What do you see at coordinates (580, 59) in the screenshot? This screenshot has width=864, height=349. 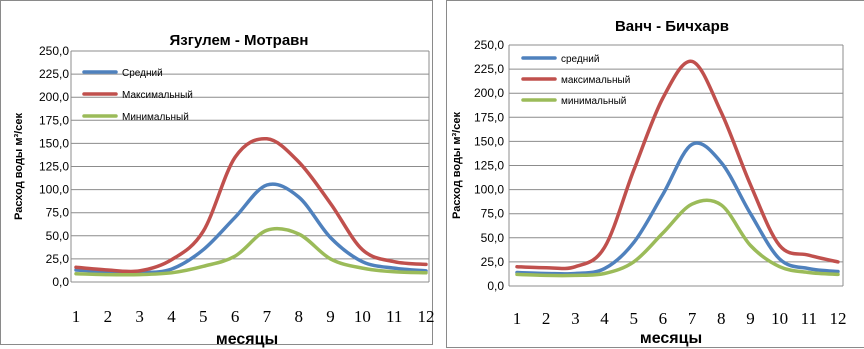 I see `legend-label: средний` at bounding box center [580, 59].